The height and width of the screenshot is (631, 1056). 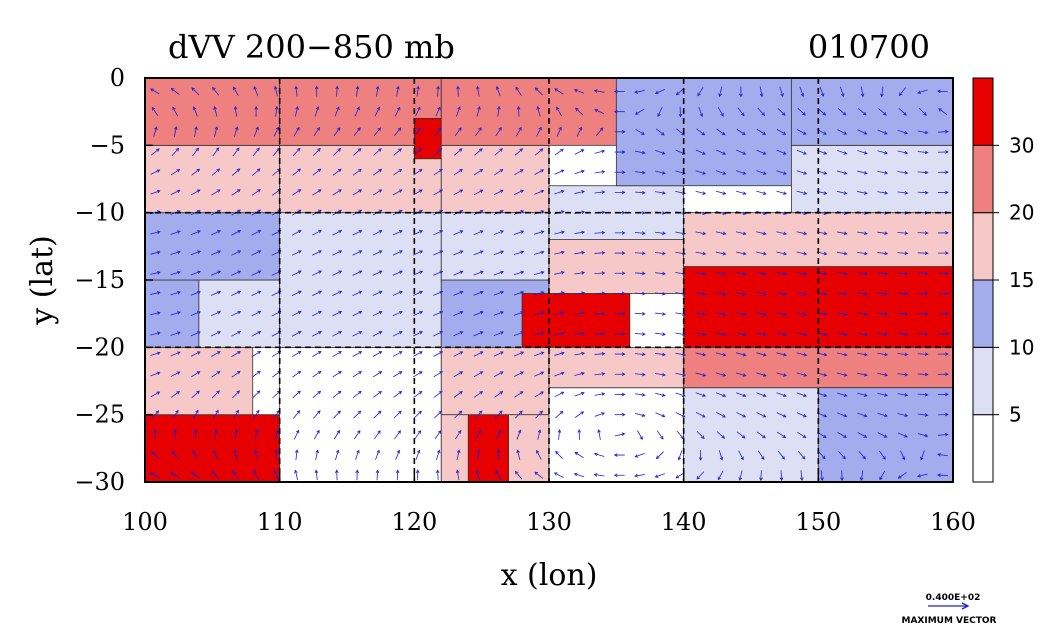 What do you see at coordinates (953, 598) in the screenshot?
I see `max-vector-value: 0.400E+02` at bounding box center [953, 598].